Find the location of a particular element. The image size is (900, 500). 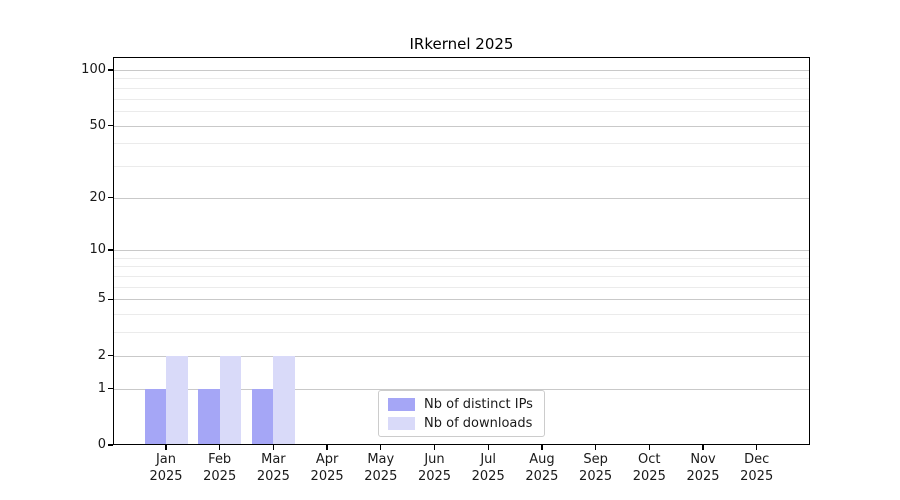

y-tick-label: 2 is located at coordinates (101, 355).